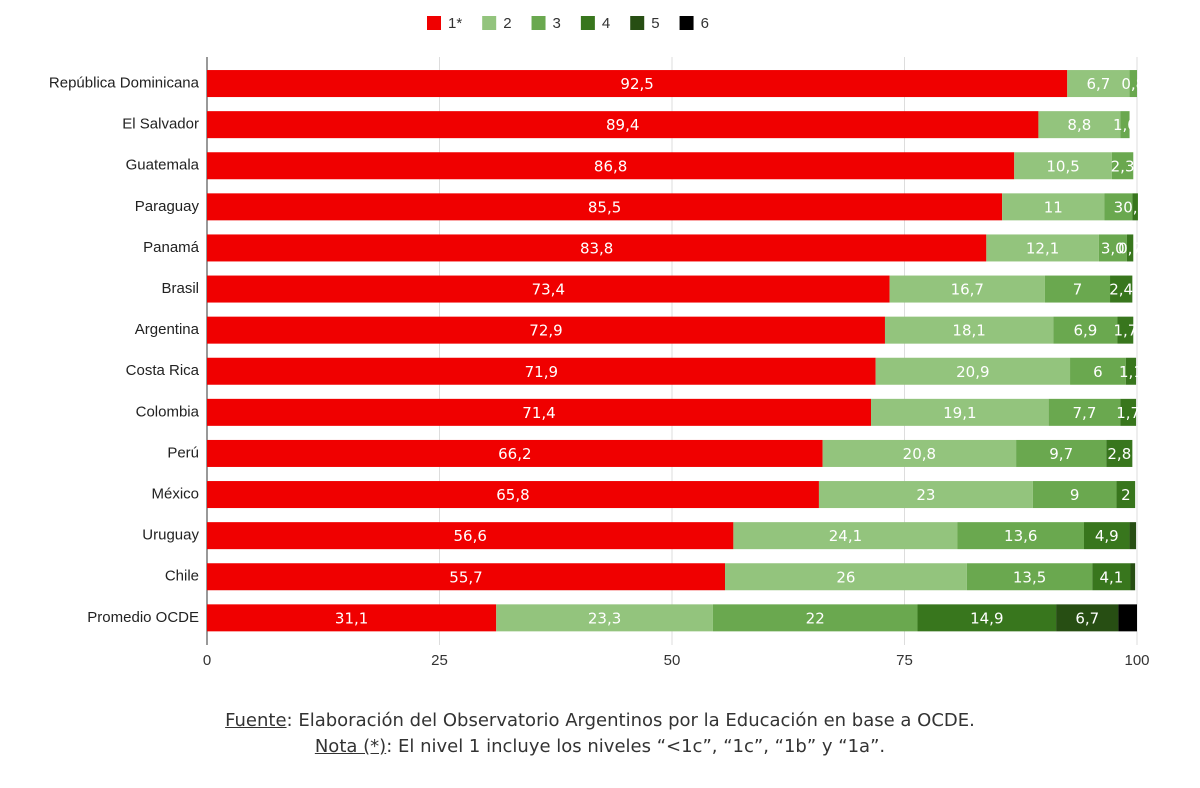 Image resolution: width=1200 pixels, height=788 pixels. What do you see at coordinates (163, 370) in the screenshot?
I see `y-tick-label: Costa Rica` at bounding box center [163, 370].